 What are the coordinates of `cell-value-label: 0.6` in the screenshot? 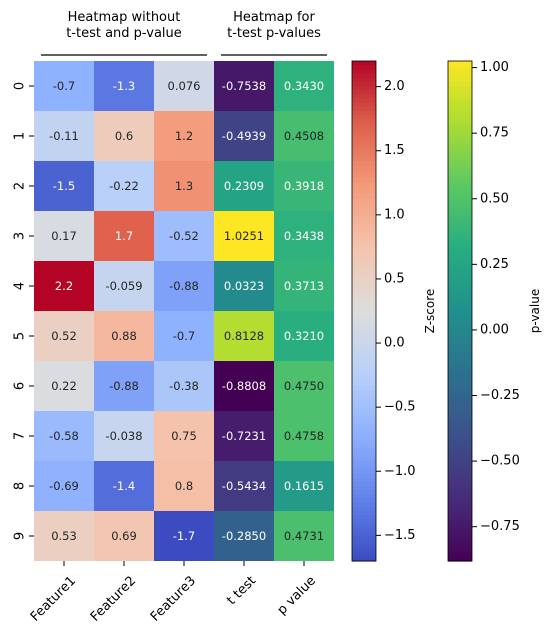 It's located at (124, 136).